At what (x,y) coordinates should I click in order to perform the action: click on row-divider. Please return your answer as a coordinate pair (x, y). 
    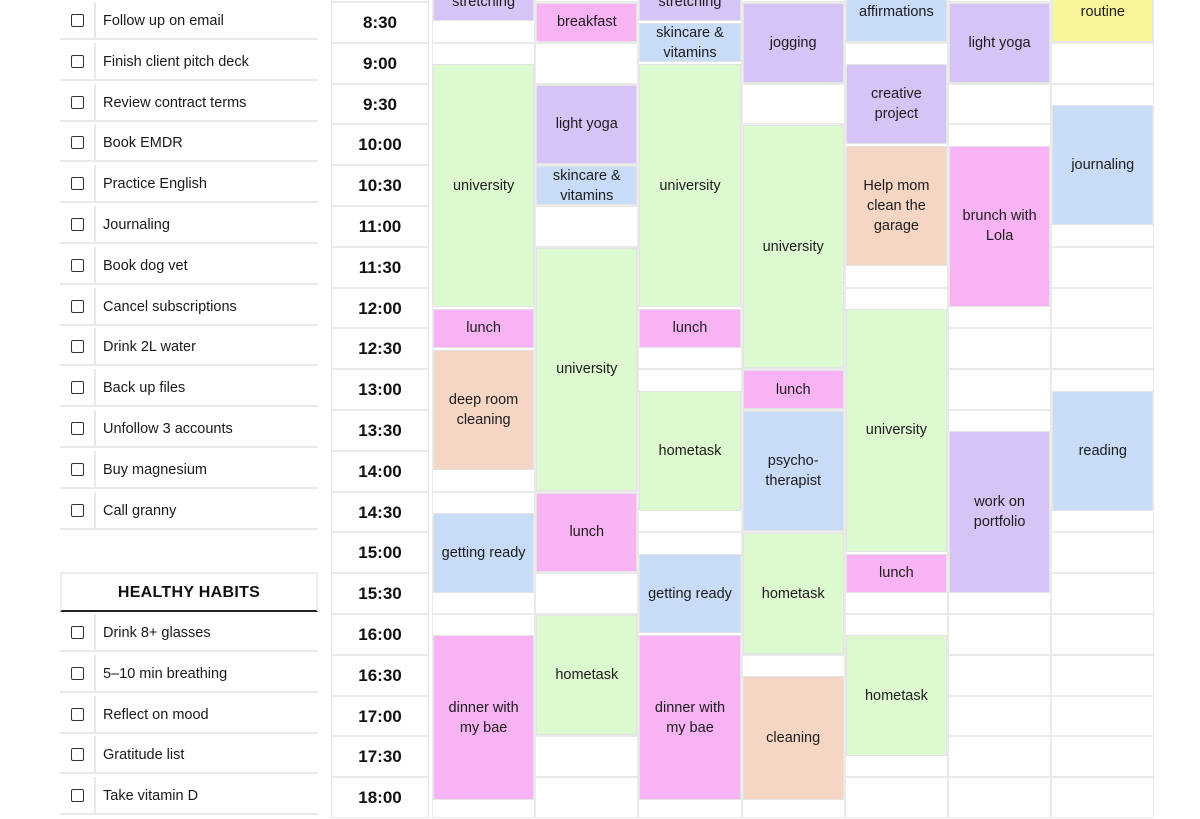
    Looking at the image, I should click on (95, 346).